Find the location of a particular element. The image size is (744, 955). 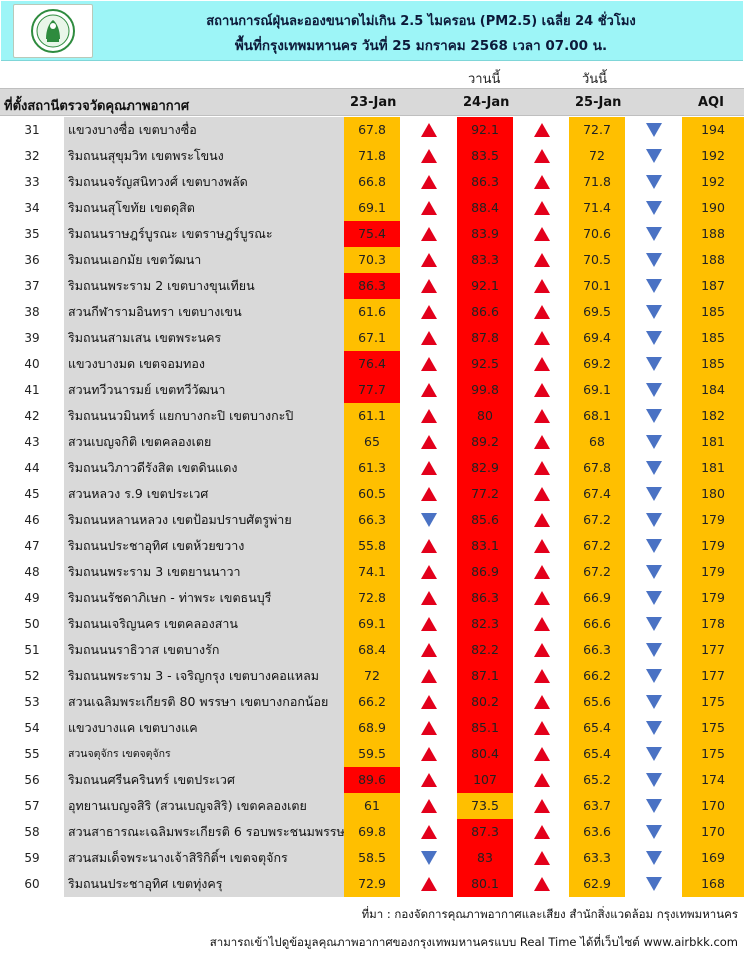

value-24-jan: 99.8 is located at coordinates (485, 390).